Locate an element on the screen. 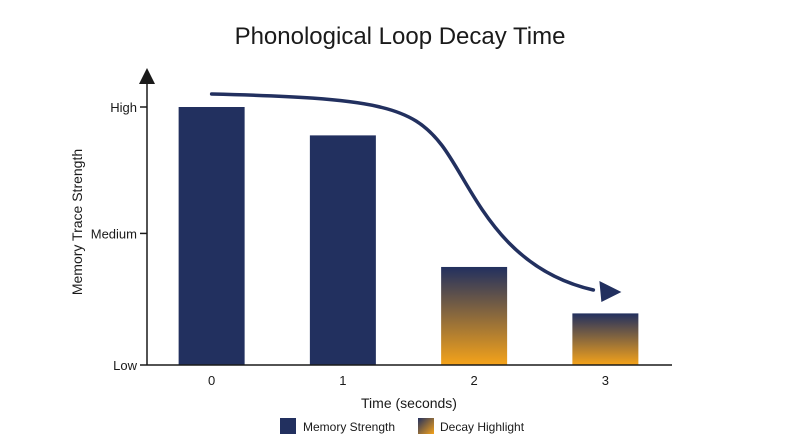 The width and height of the screenshot is (800, 447). legend-swatch-memory is located at coordinates (288, 426).